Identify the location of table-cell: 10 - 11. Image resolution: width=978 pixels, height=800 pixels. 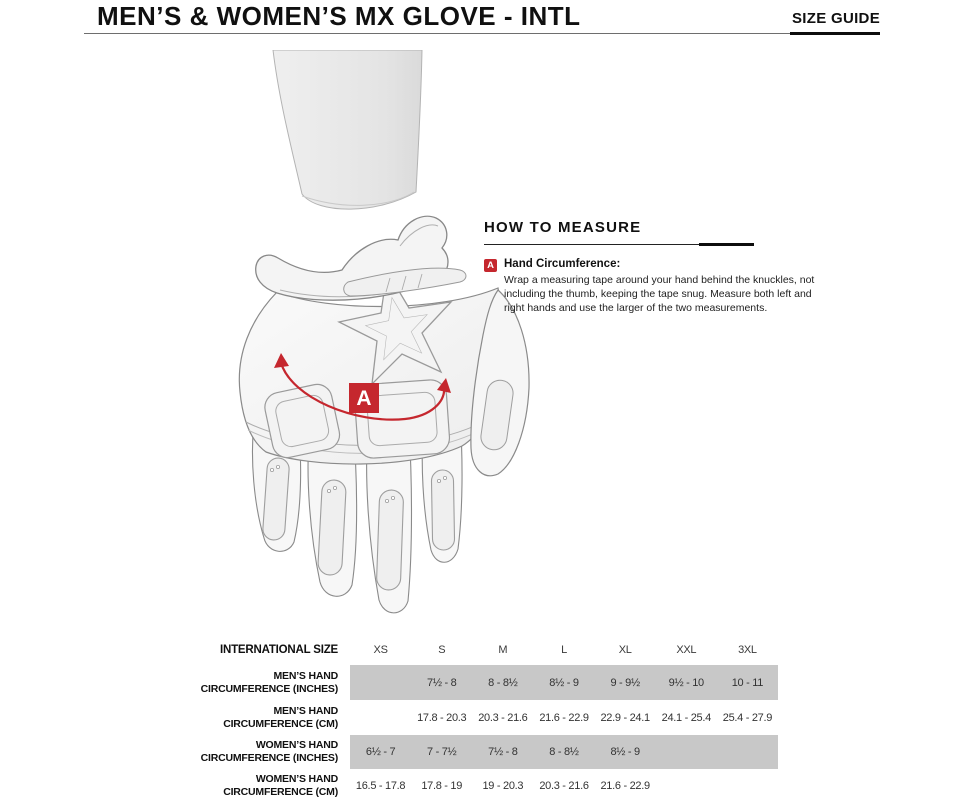
(747, 682).